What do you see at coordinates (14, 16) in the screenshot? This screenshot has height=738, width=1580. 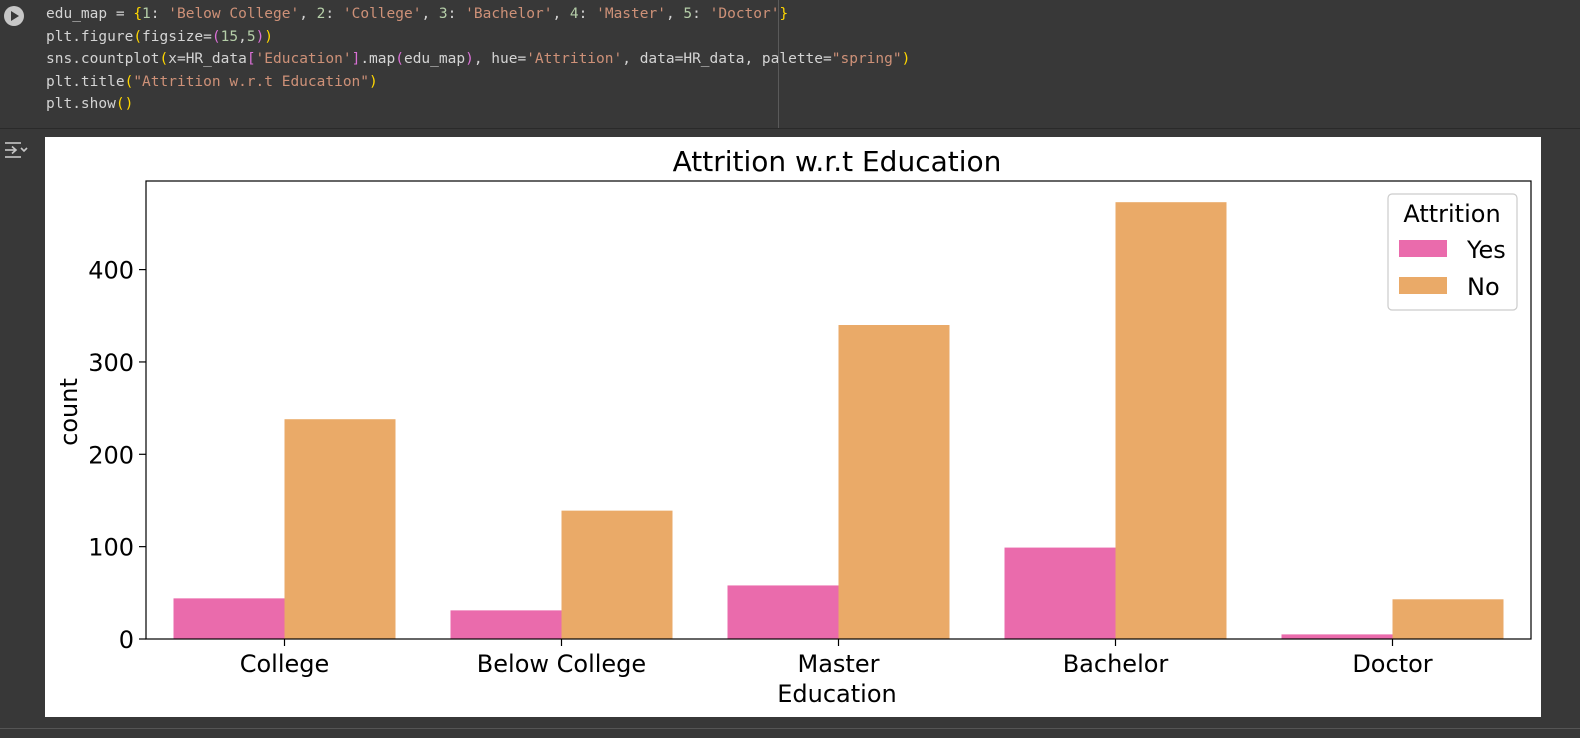 I see `run-cell-button` at bounding box center [14, 16].